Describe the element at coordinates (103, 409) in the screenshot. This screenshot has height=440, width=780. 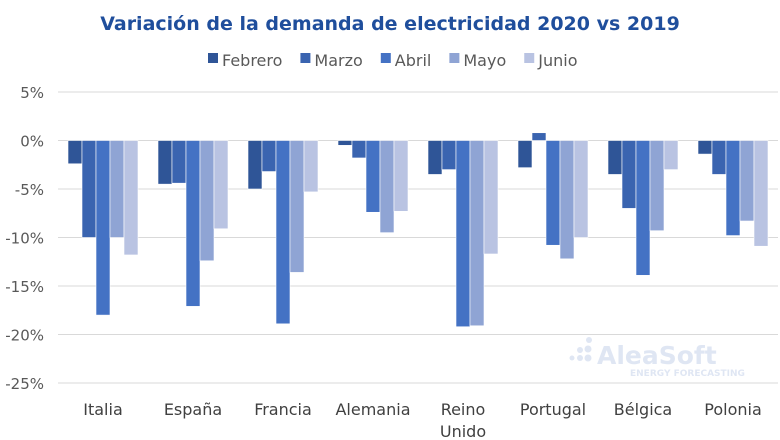
I see `x-tick-label: Italia` at that location.